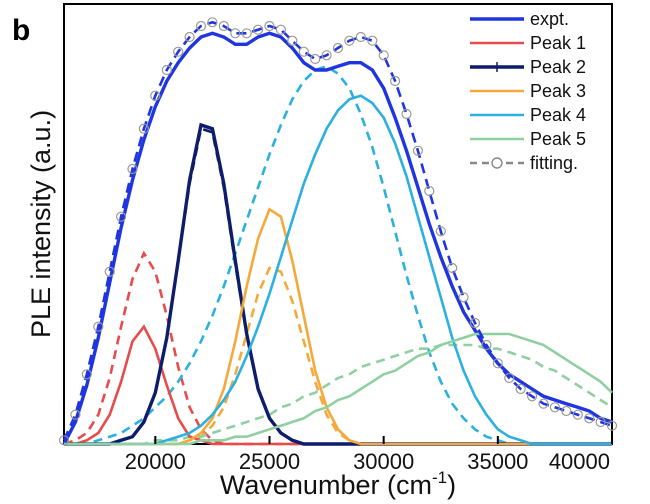  I want to click on x-axis-title-main: Wavenumber (cm, so click(326, 485).